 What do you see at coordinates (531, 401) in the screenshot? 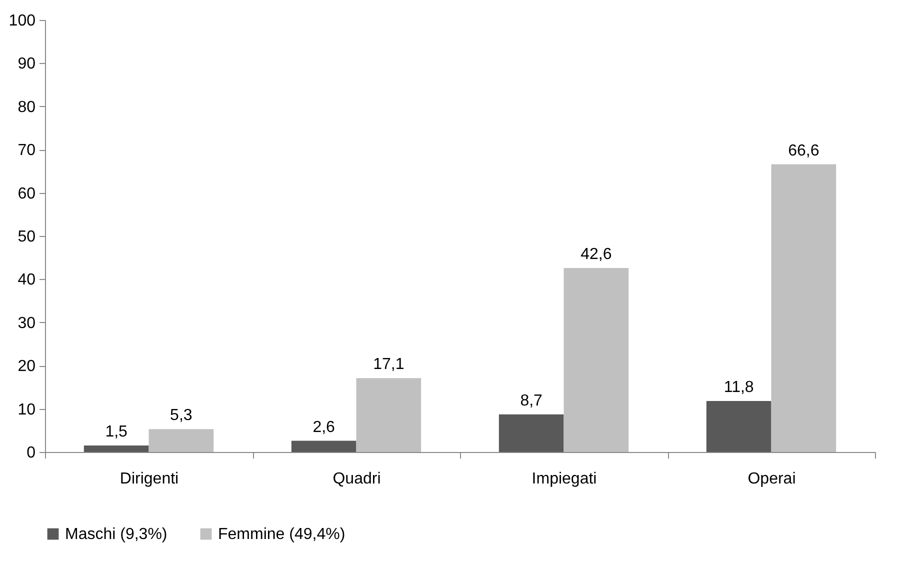
I see `data-label: 8,7` at bounding box center [531, 401].